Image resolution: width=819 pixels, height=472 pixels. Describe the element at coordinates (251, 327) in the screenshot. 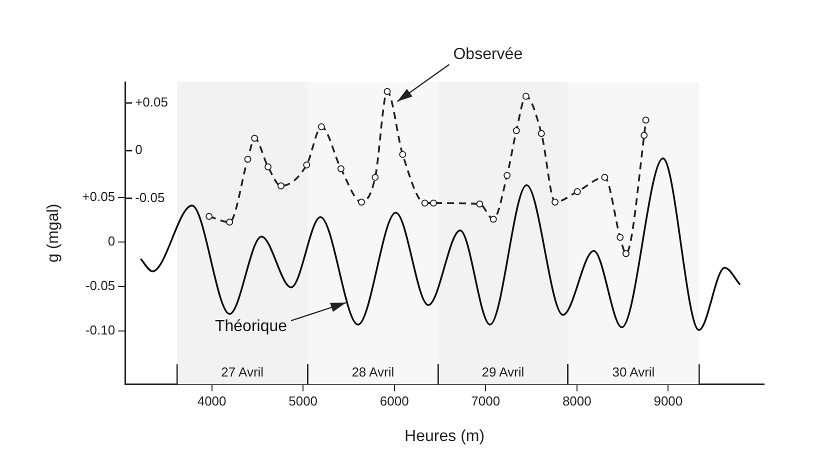

I see `series-label: Théorique` at that location.